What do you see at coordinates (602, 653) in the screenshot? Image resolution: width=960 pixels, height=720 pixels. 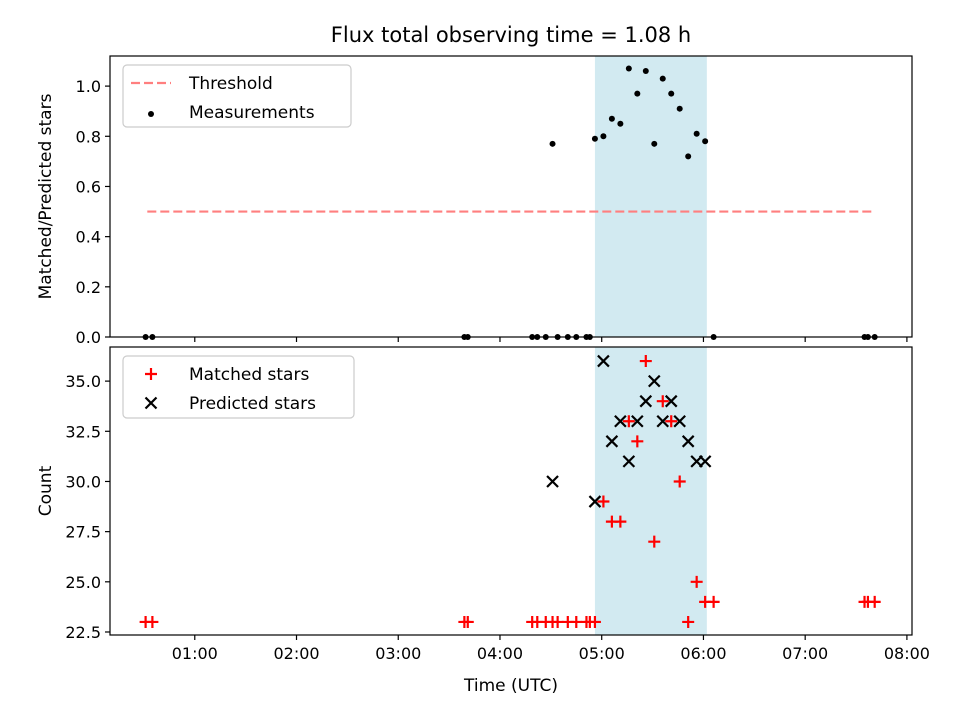 I see `x-tick-label: 05:00` at bounding box center [602, 653].